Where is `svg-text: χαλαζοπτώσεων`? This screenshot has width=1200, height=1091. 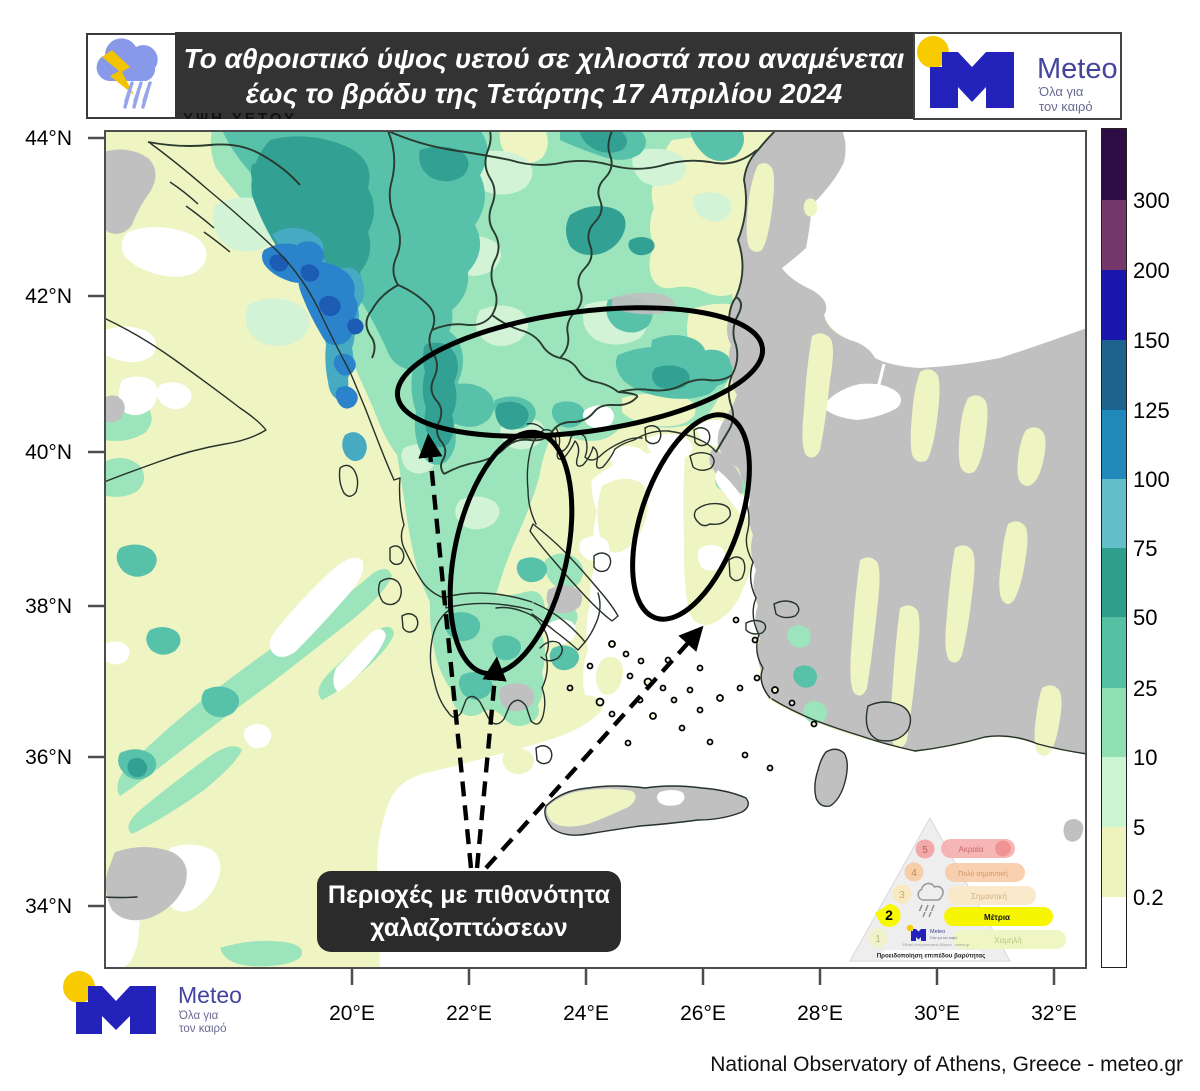 svg-text: χαλαζοπτώσεων is located at coordinates (468, 928).